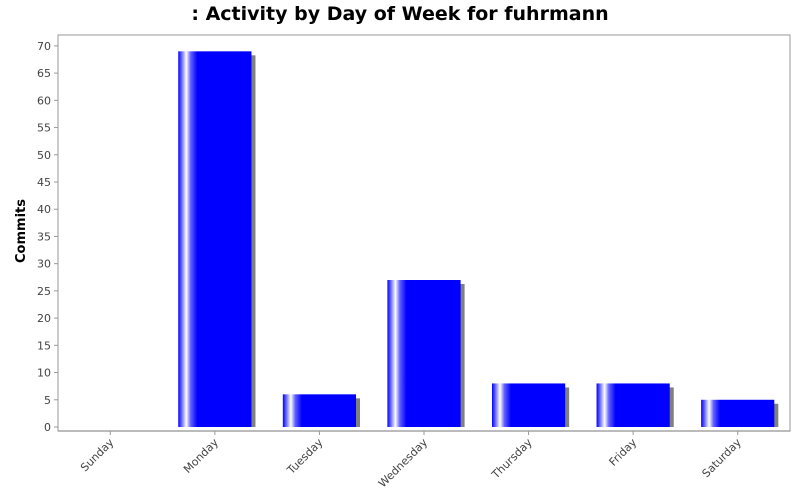 Image resolution: width=800 pixels, height=500 pixels. I want to click on bar-thursday, so click(528, 405).